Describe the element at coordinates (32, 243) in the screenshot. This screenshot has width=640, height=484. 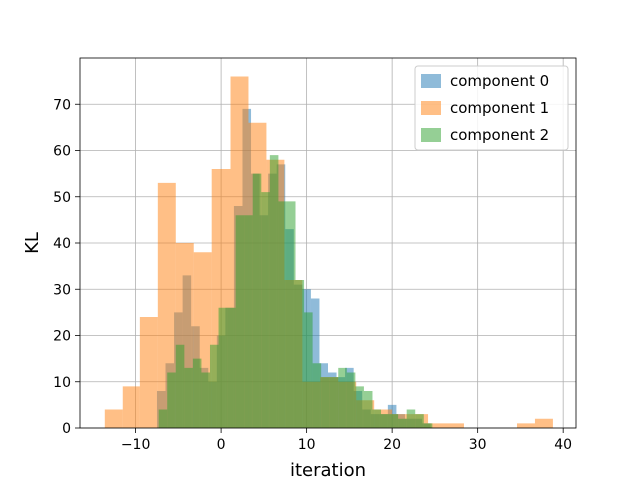
I see `y-axis-label: KL` at that location.